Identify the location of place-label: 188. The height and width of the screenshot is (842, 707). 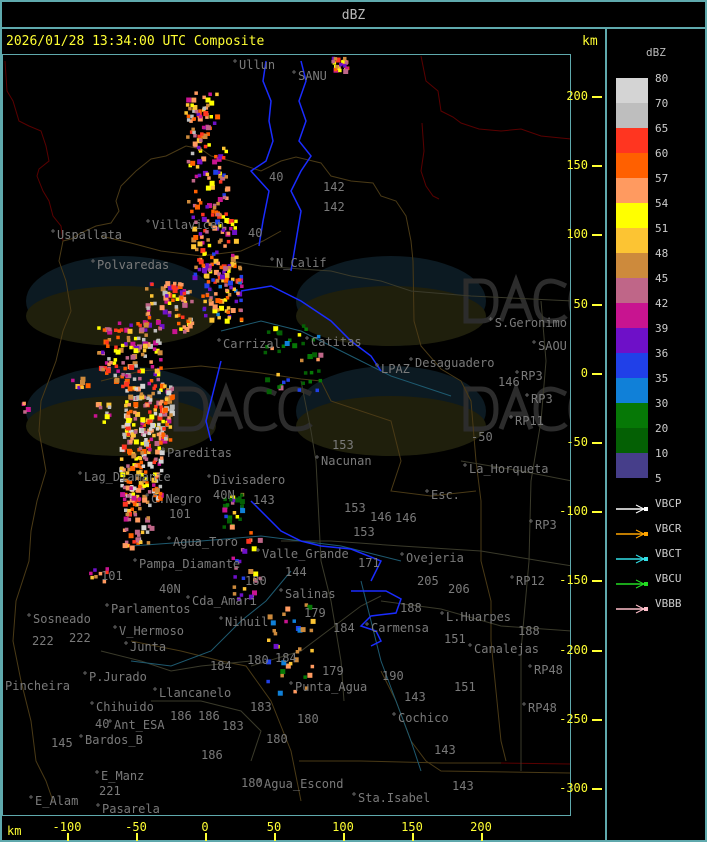
(529, 631).